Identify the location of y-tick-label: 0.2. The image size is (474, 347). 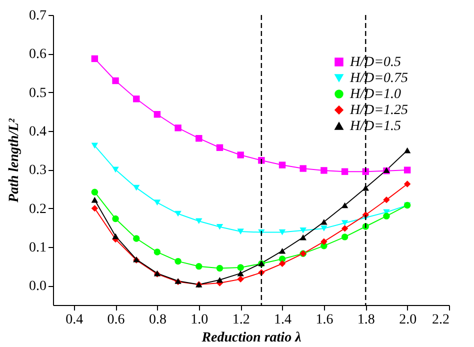
(37, 209).